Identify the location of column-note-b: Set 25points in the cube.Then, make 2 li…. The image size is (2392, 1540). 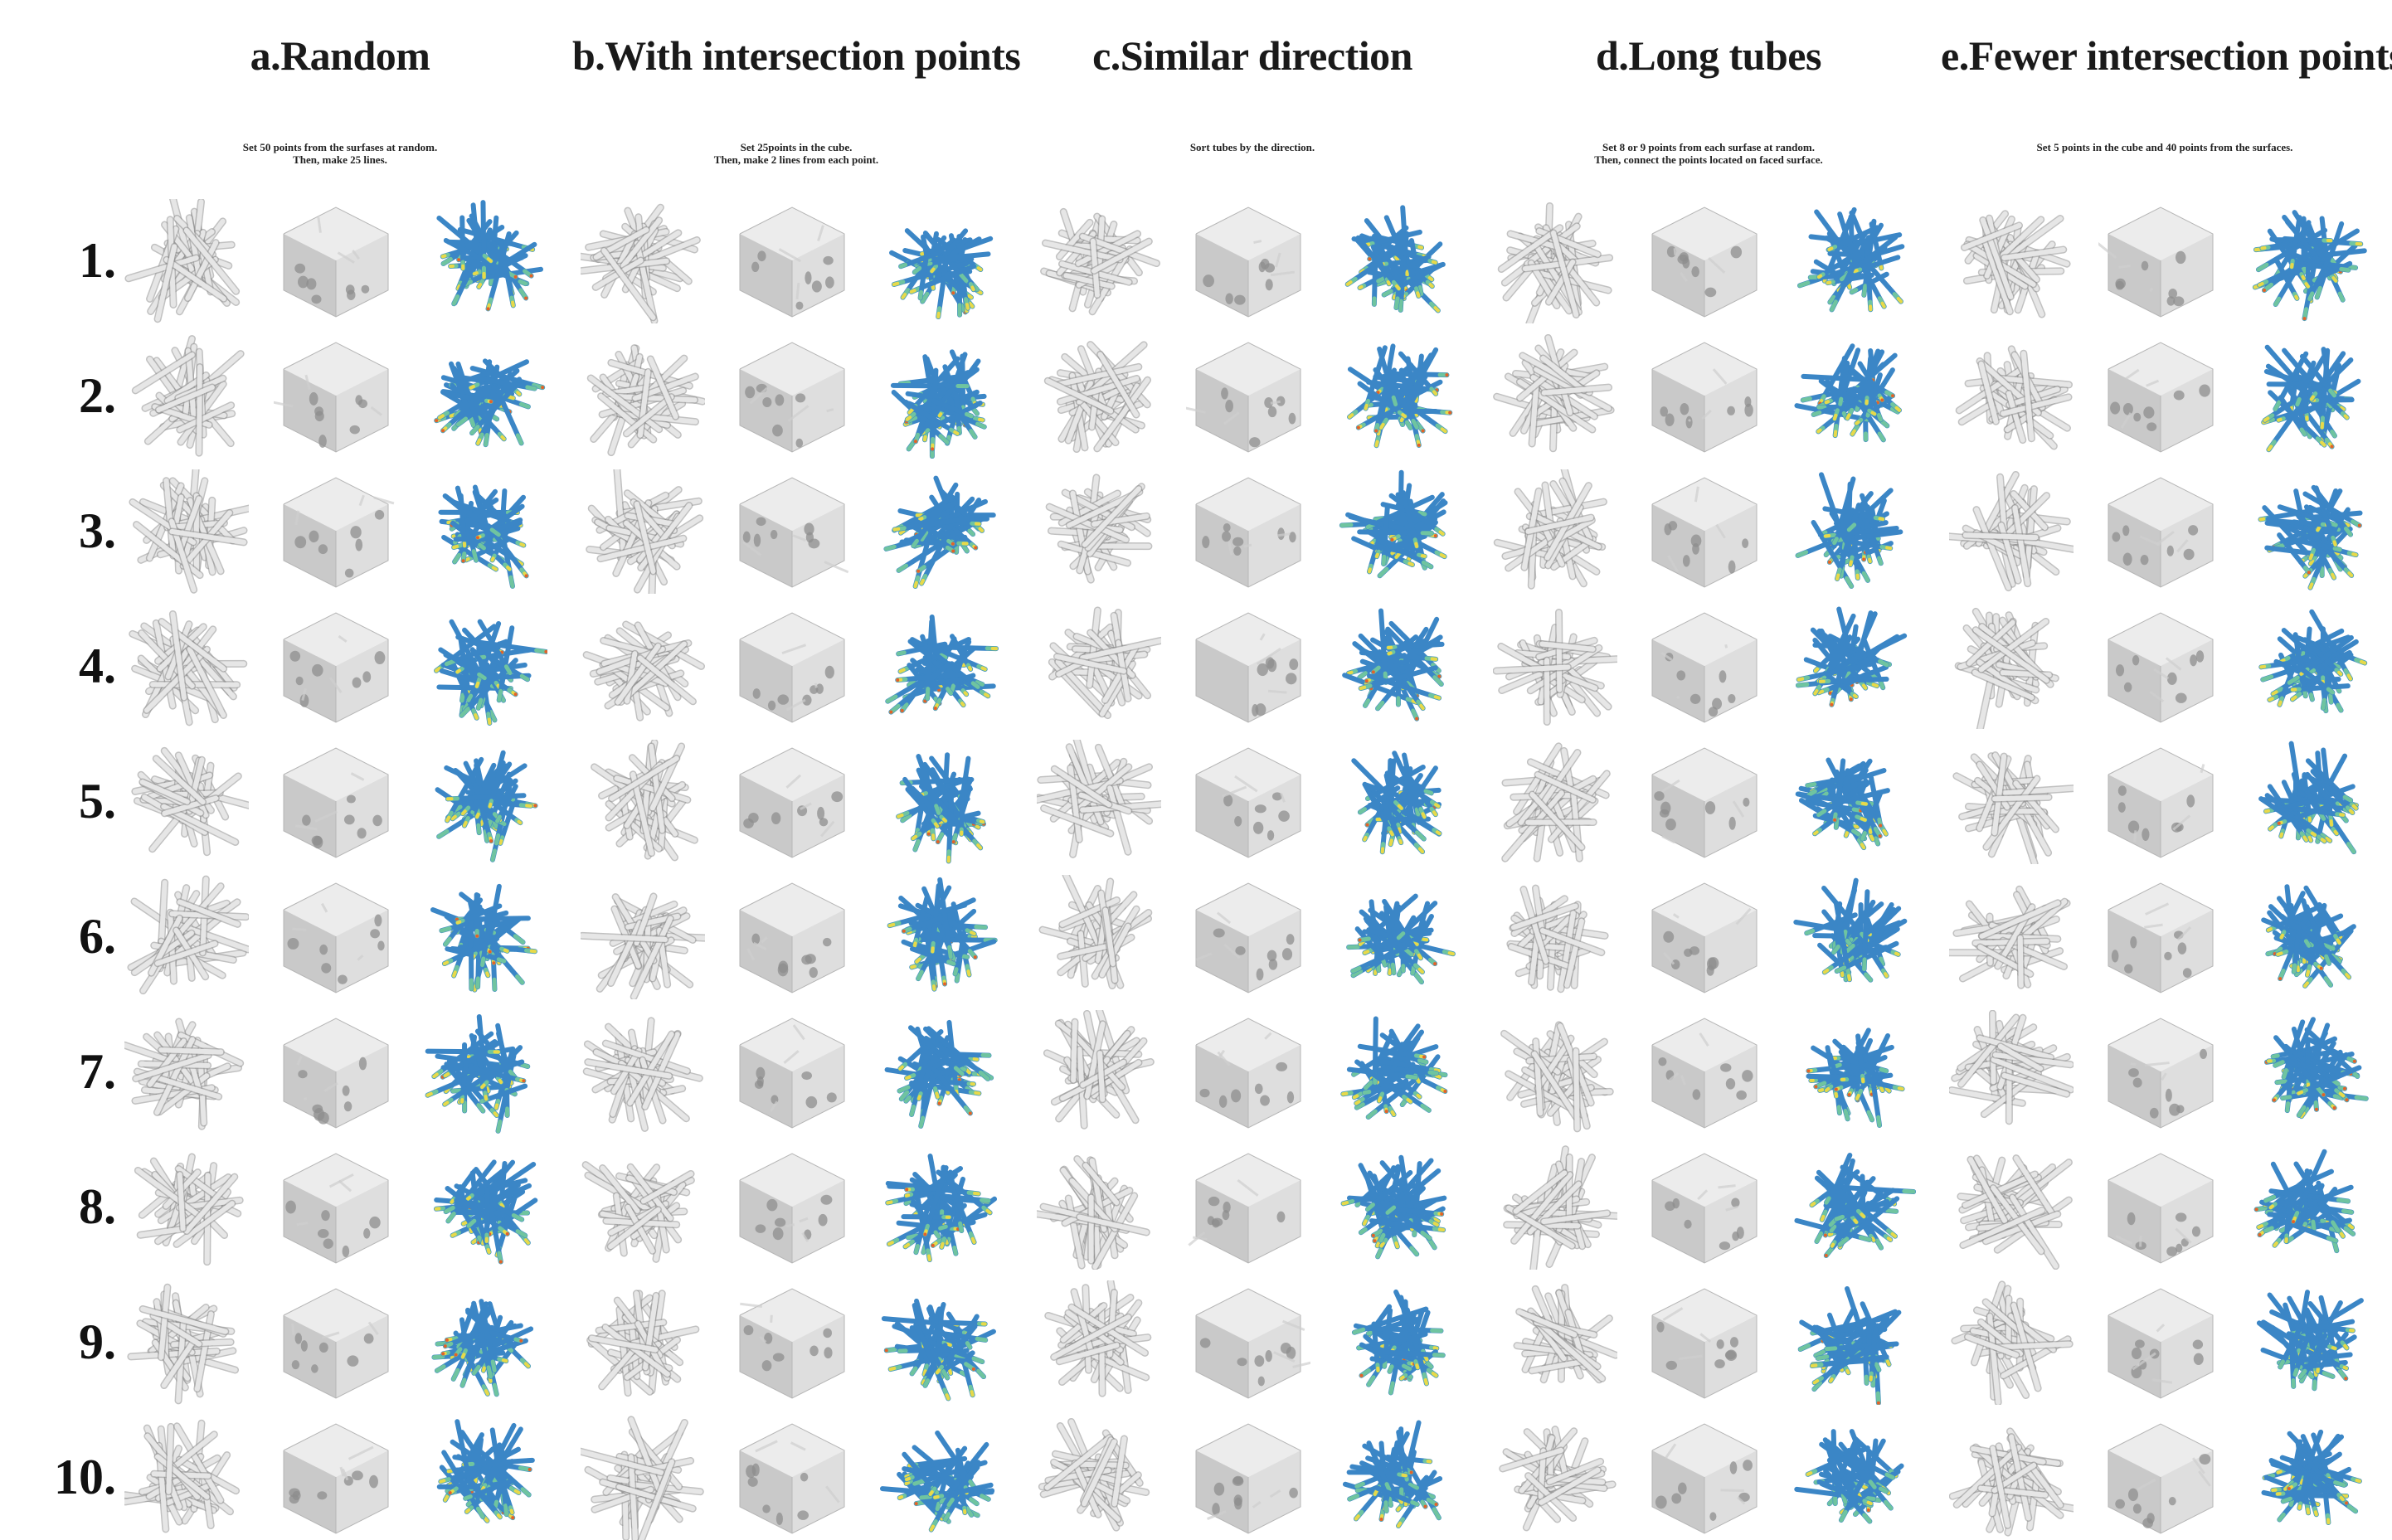
(796, 154).